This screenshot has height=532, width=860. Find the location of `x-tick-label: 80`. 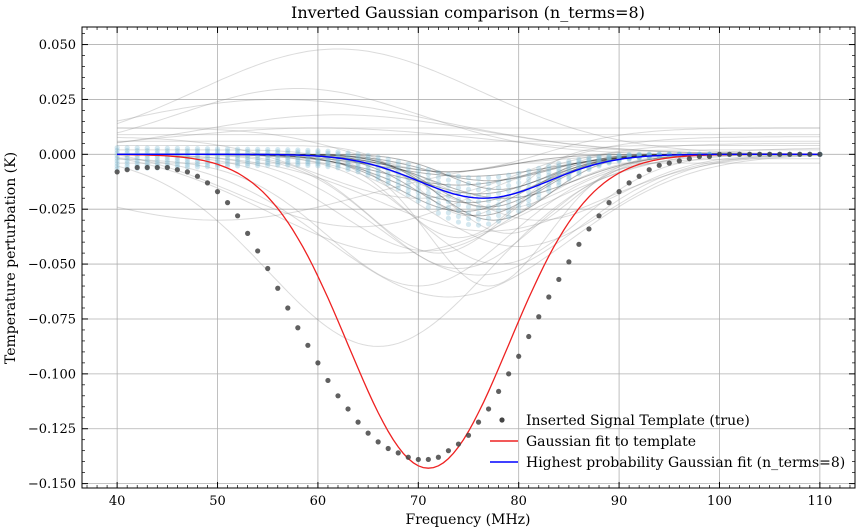

x-tick-label: 80 is located at coordinates (518, 501).